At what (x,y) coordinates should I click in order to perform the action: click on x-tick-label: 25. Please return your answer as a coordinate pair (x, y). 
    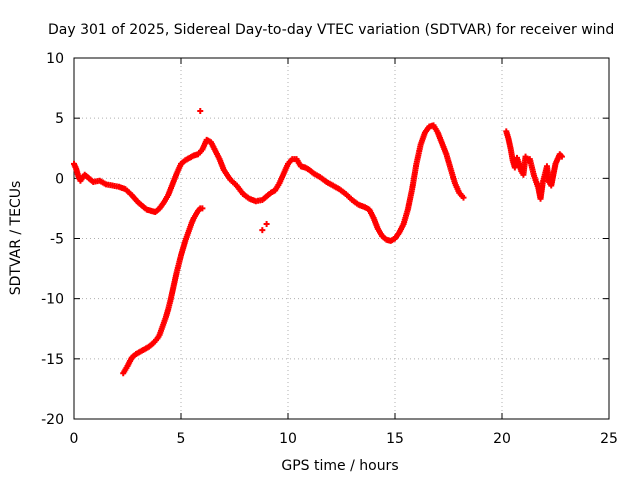
    Looking at the image, I should click on (609, 439).